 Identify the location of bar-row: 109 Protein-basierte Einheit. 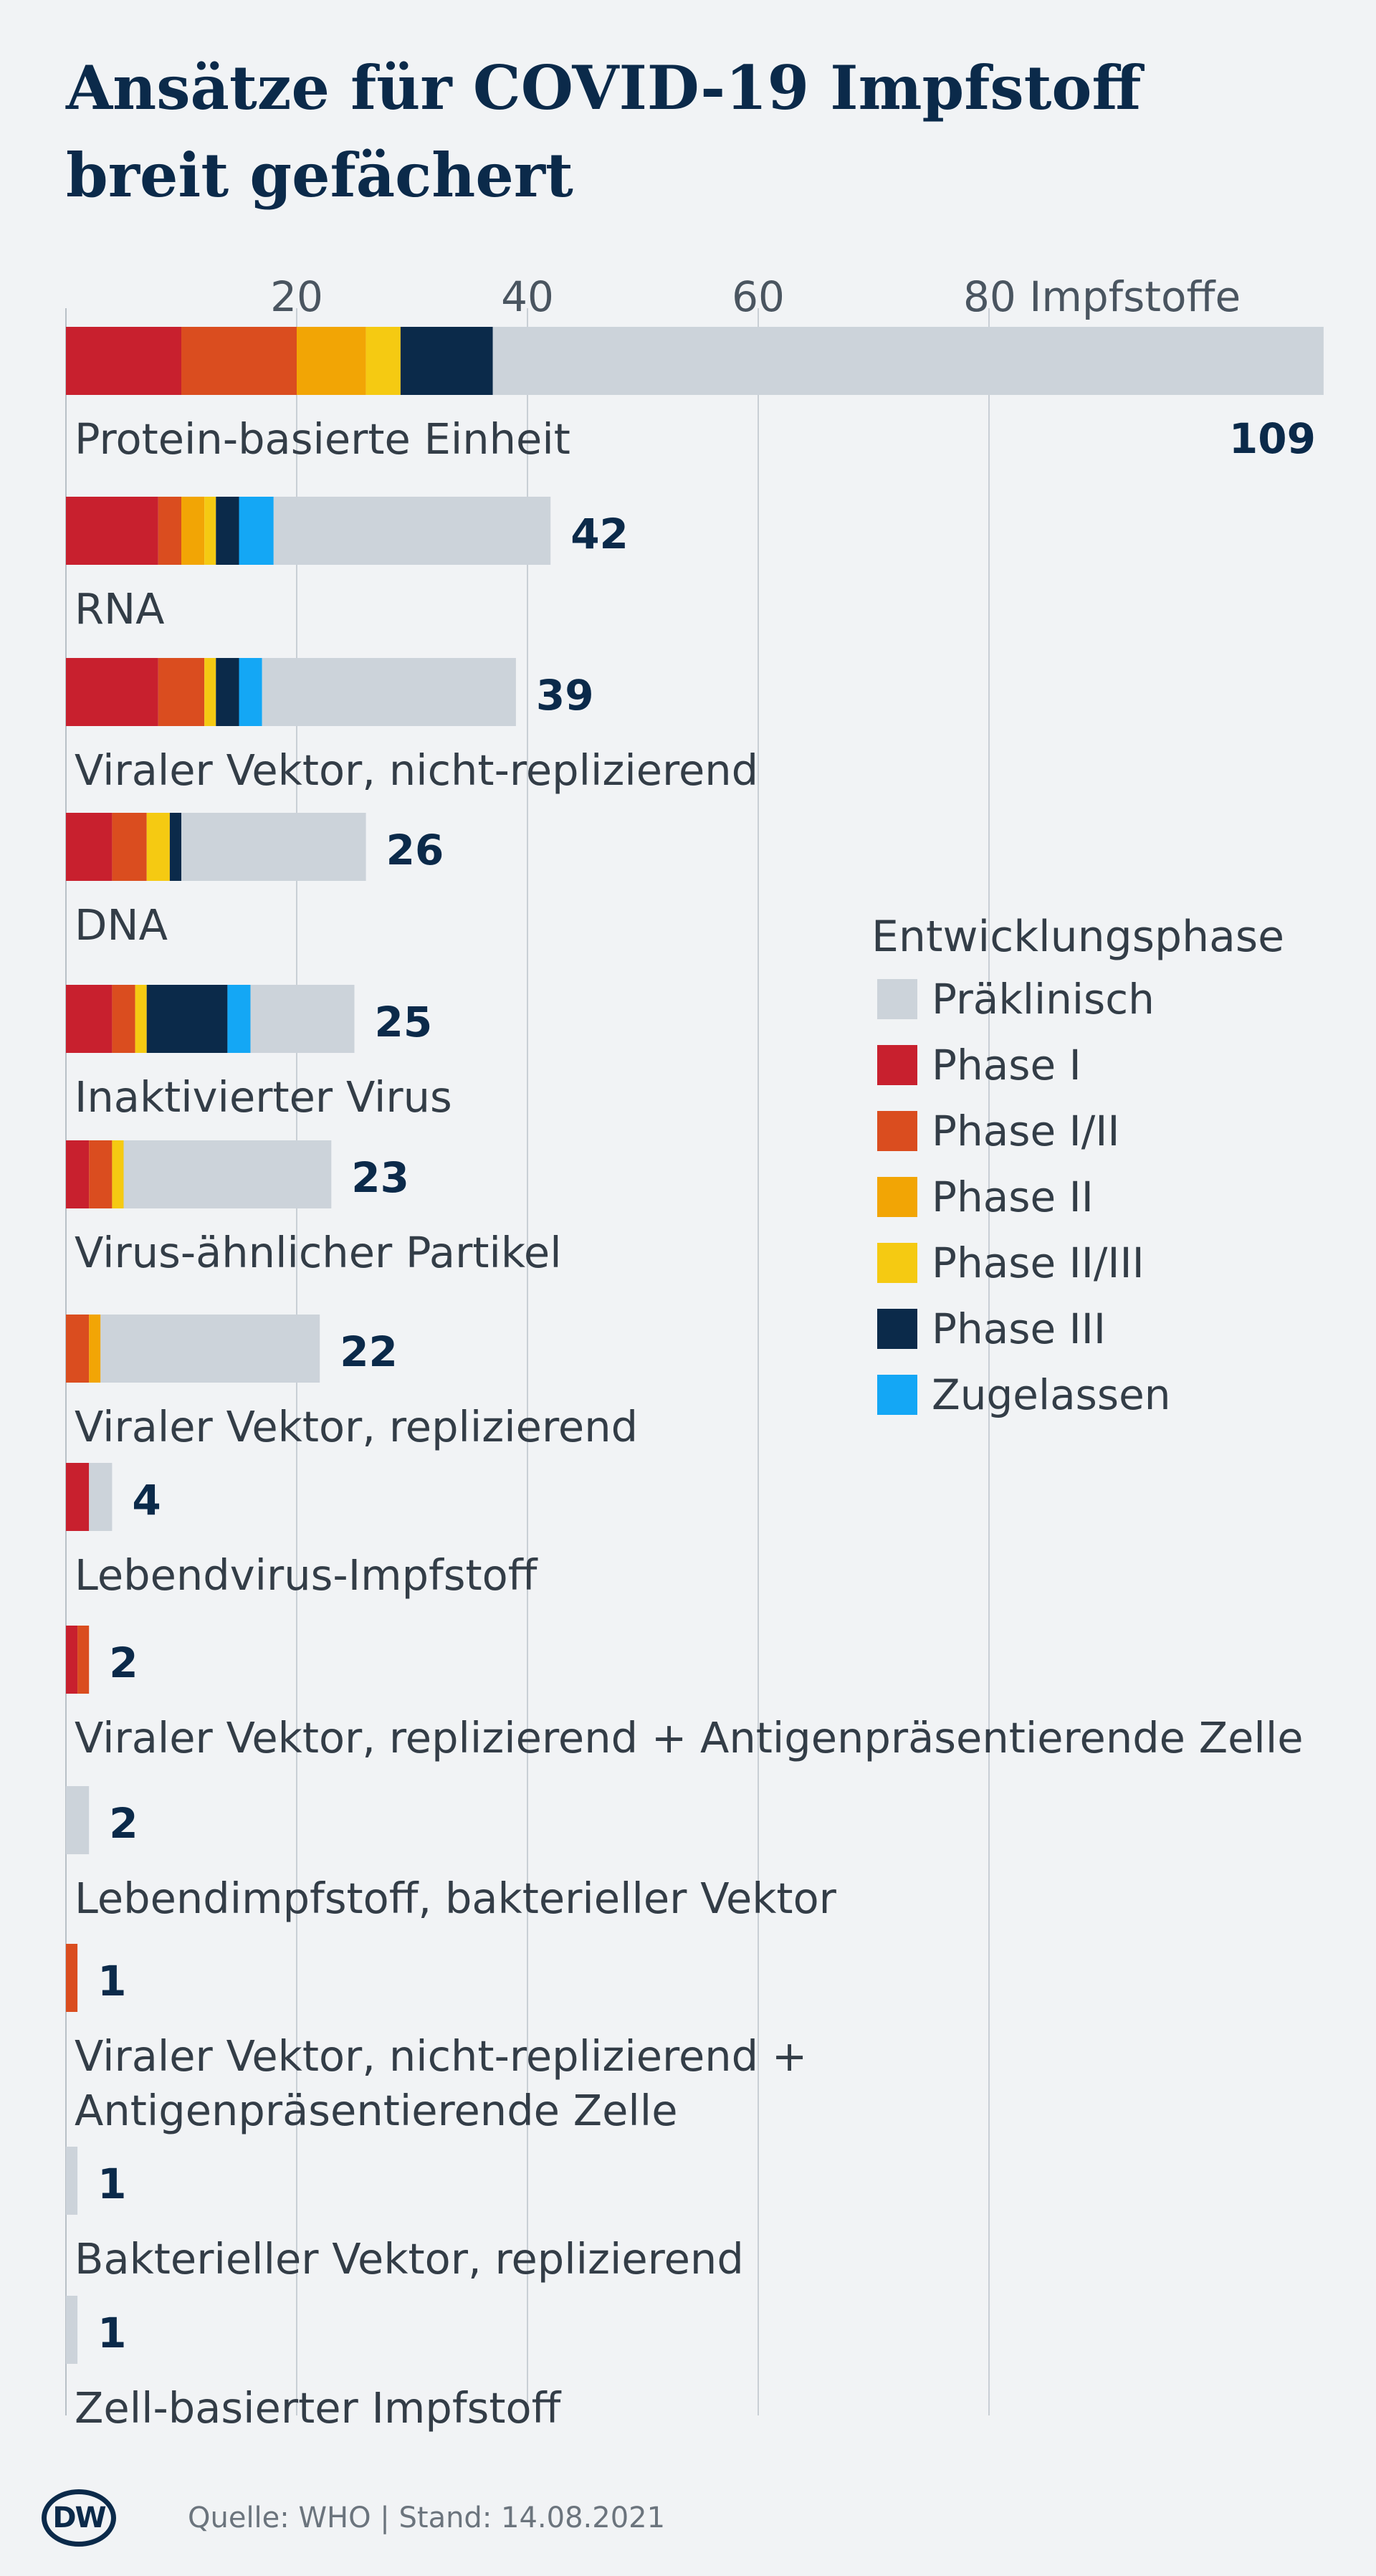
(695, 395).